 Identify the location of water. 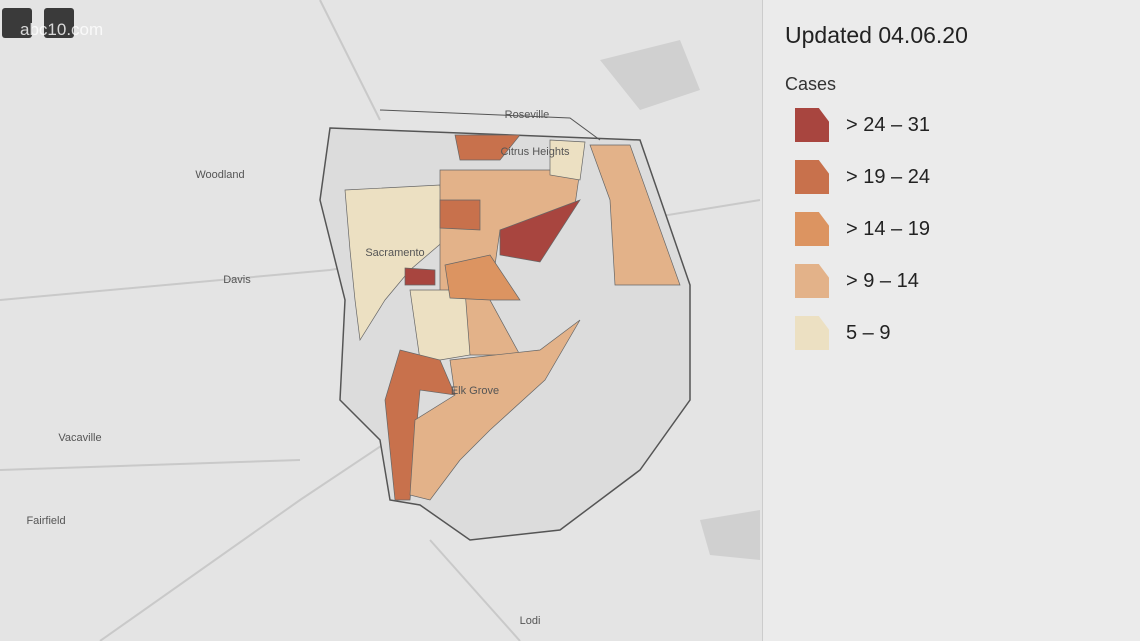
(680, 300).